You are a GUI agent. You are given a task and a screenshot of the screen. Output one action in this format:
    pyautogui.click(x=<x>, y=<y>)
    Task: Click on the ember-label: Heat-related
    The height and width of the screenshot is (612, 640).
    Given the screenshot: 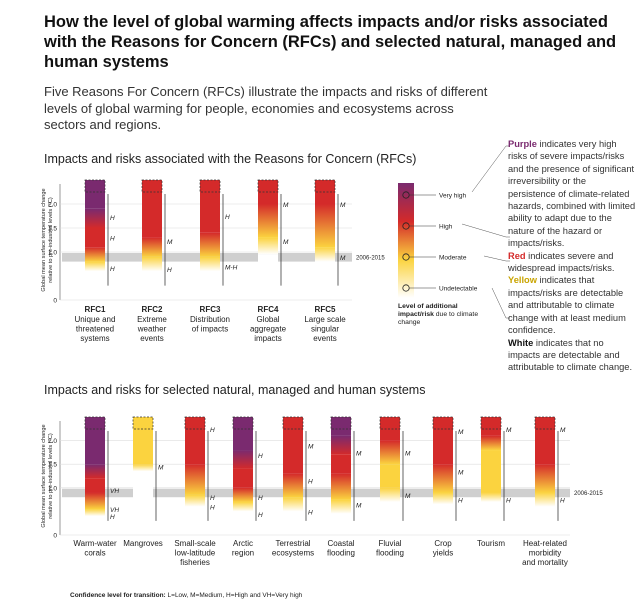 What is the action you would take?
    pyautogui.click(x=545, y=543)
    